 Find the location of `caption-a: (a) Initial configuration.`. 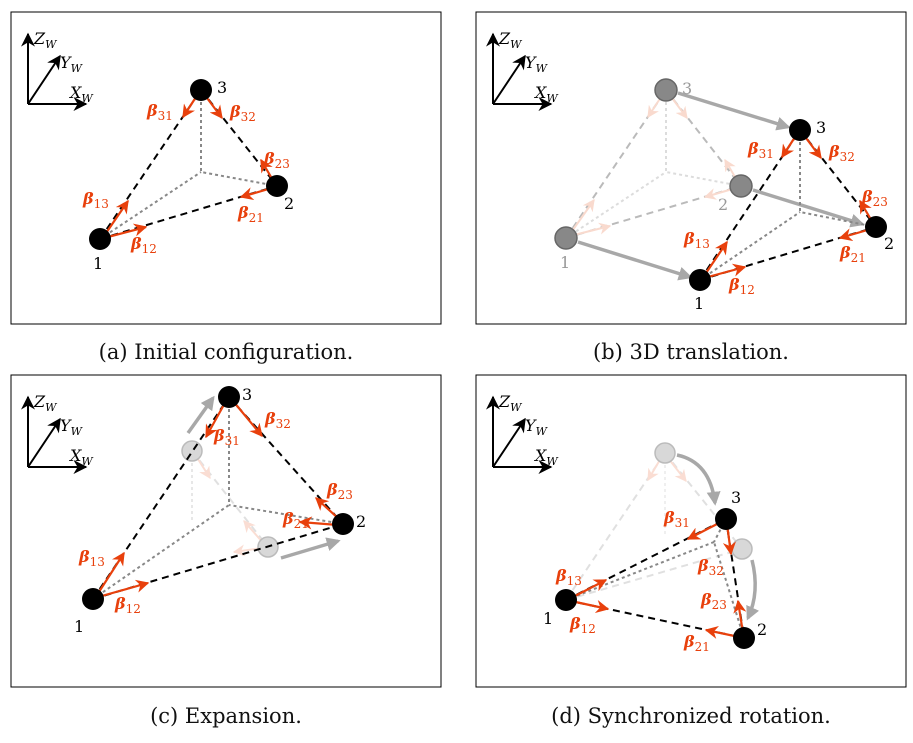

caption-a: (a) Initial configuration. is located at coordinates (226, 352).